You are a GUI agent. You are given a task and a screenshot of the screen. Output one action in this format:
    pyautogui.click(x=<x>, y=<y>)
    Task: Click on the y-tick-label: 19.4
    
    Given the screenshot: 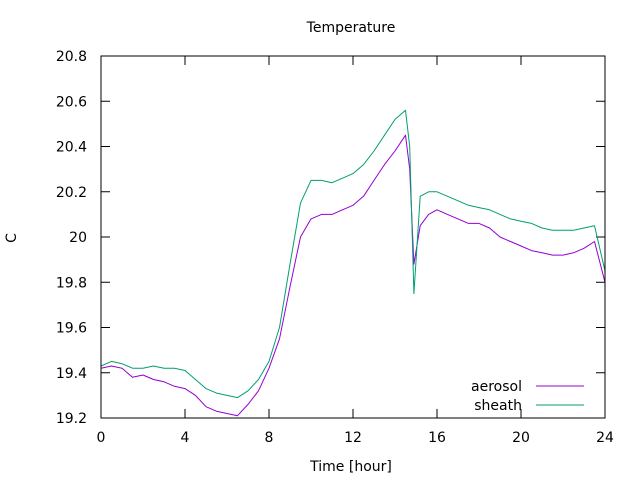 What is the action you would take?
    pyautogui.click(x=71, y=374)
    